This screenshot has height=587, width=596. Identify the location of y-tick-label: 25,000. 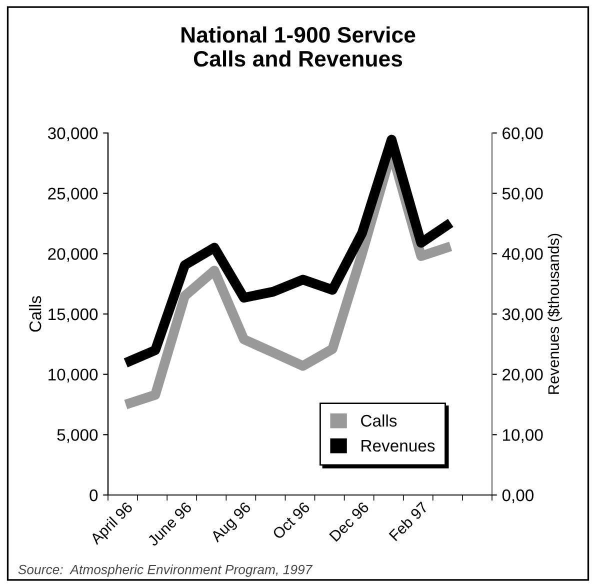
(73, 195).